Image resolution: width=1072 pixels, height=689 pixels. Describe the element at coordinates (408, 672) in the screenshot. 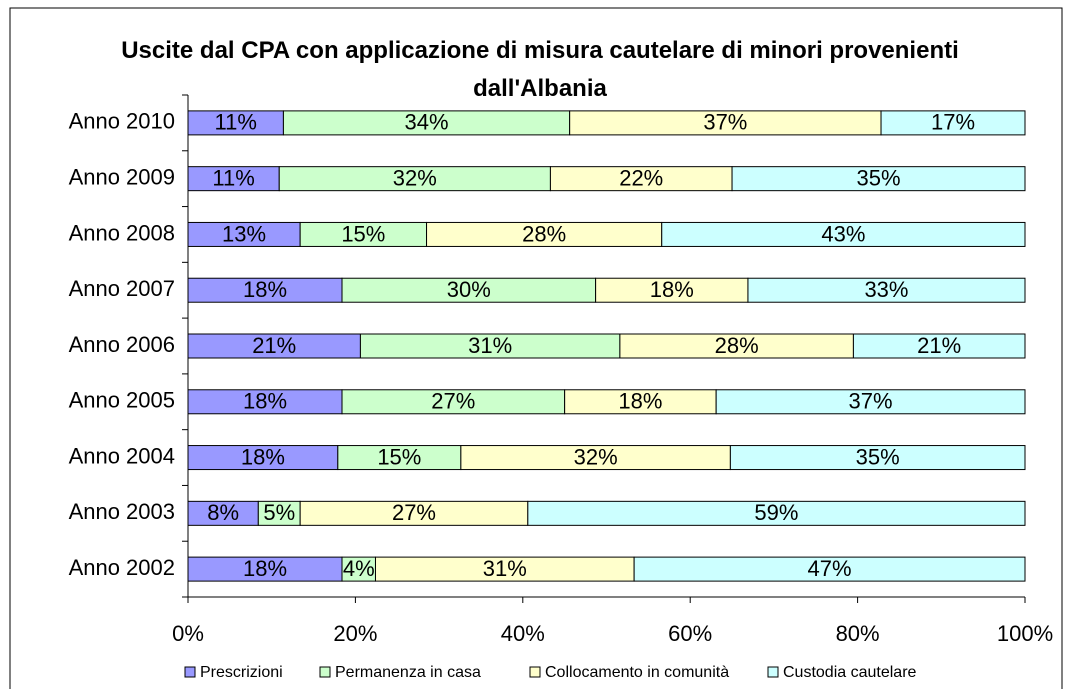

I see `legend-label: Permanenza in casa` at that location.